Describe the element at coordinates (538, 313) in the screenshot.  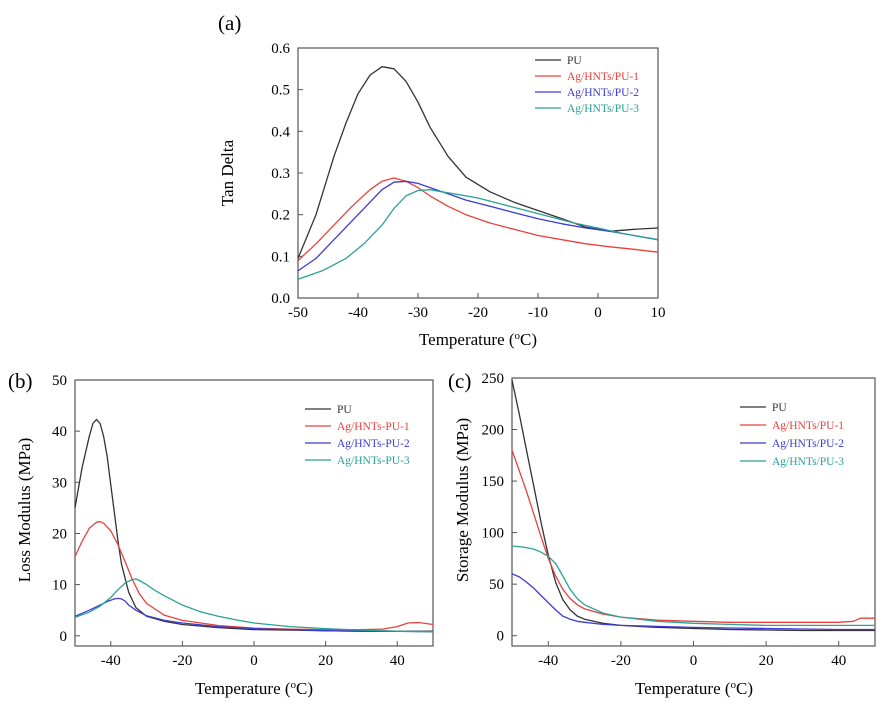
I see `x-tick-label: -10` at that location.